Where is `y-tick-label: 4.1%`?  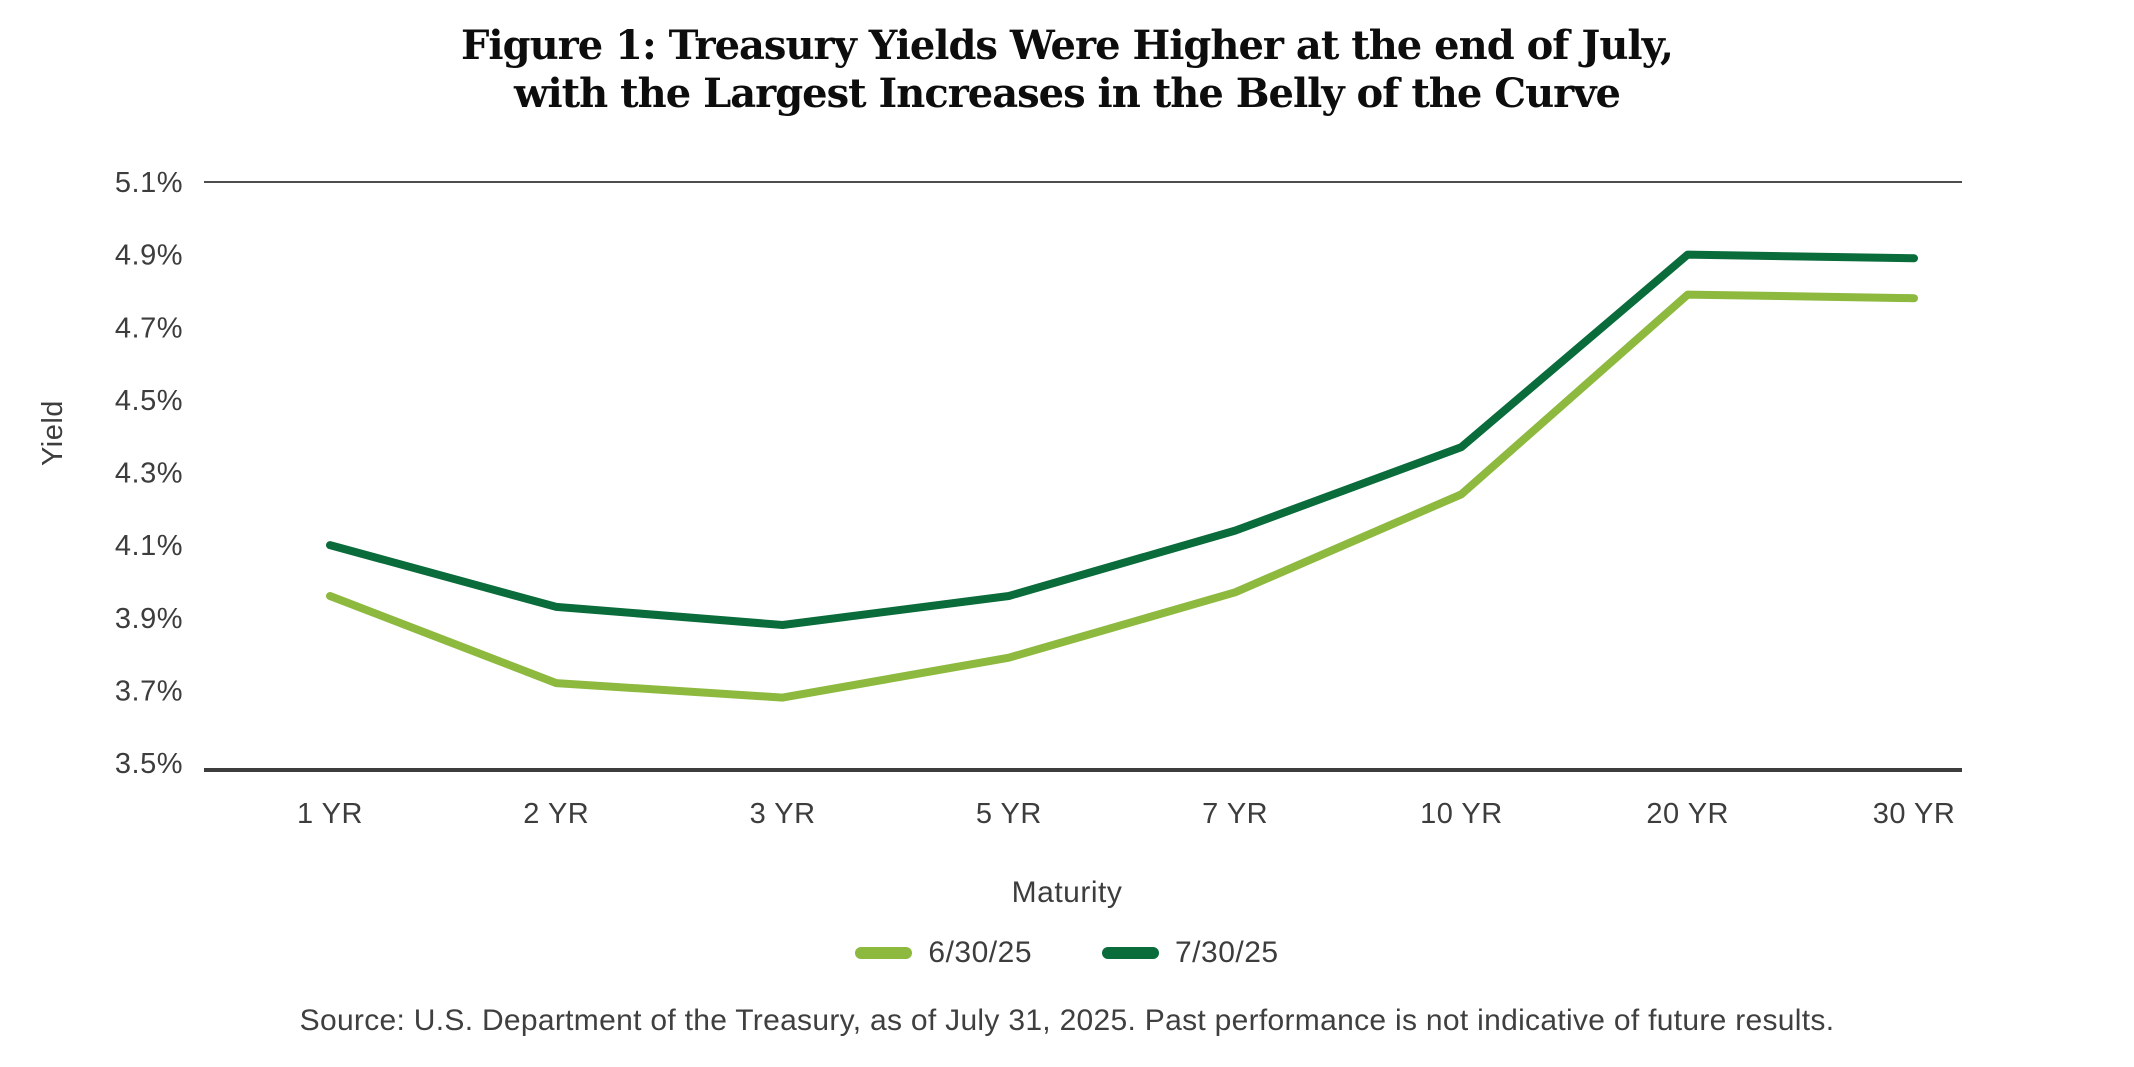 y-tick-label: 4.1% is located at coordinates (149, 546).